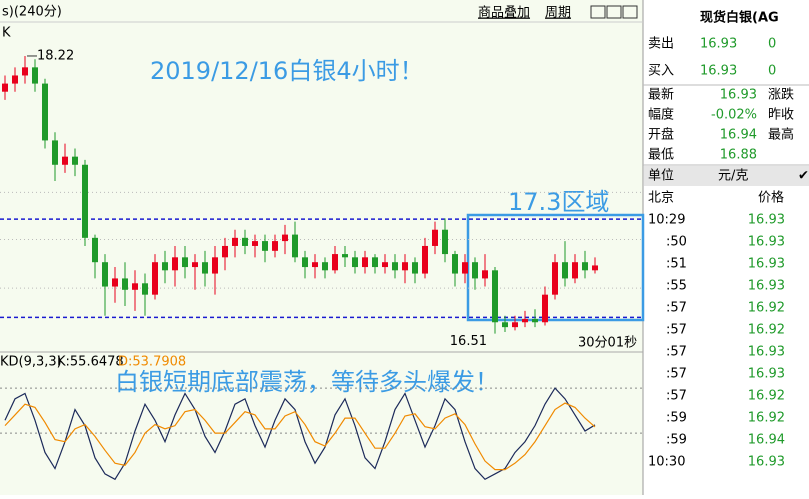 This screenshot has height=499, width=809. I want to click on time: 10:29, so click(666, 220).